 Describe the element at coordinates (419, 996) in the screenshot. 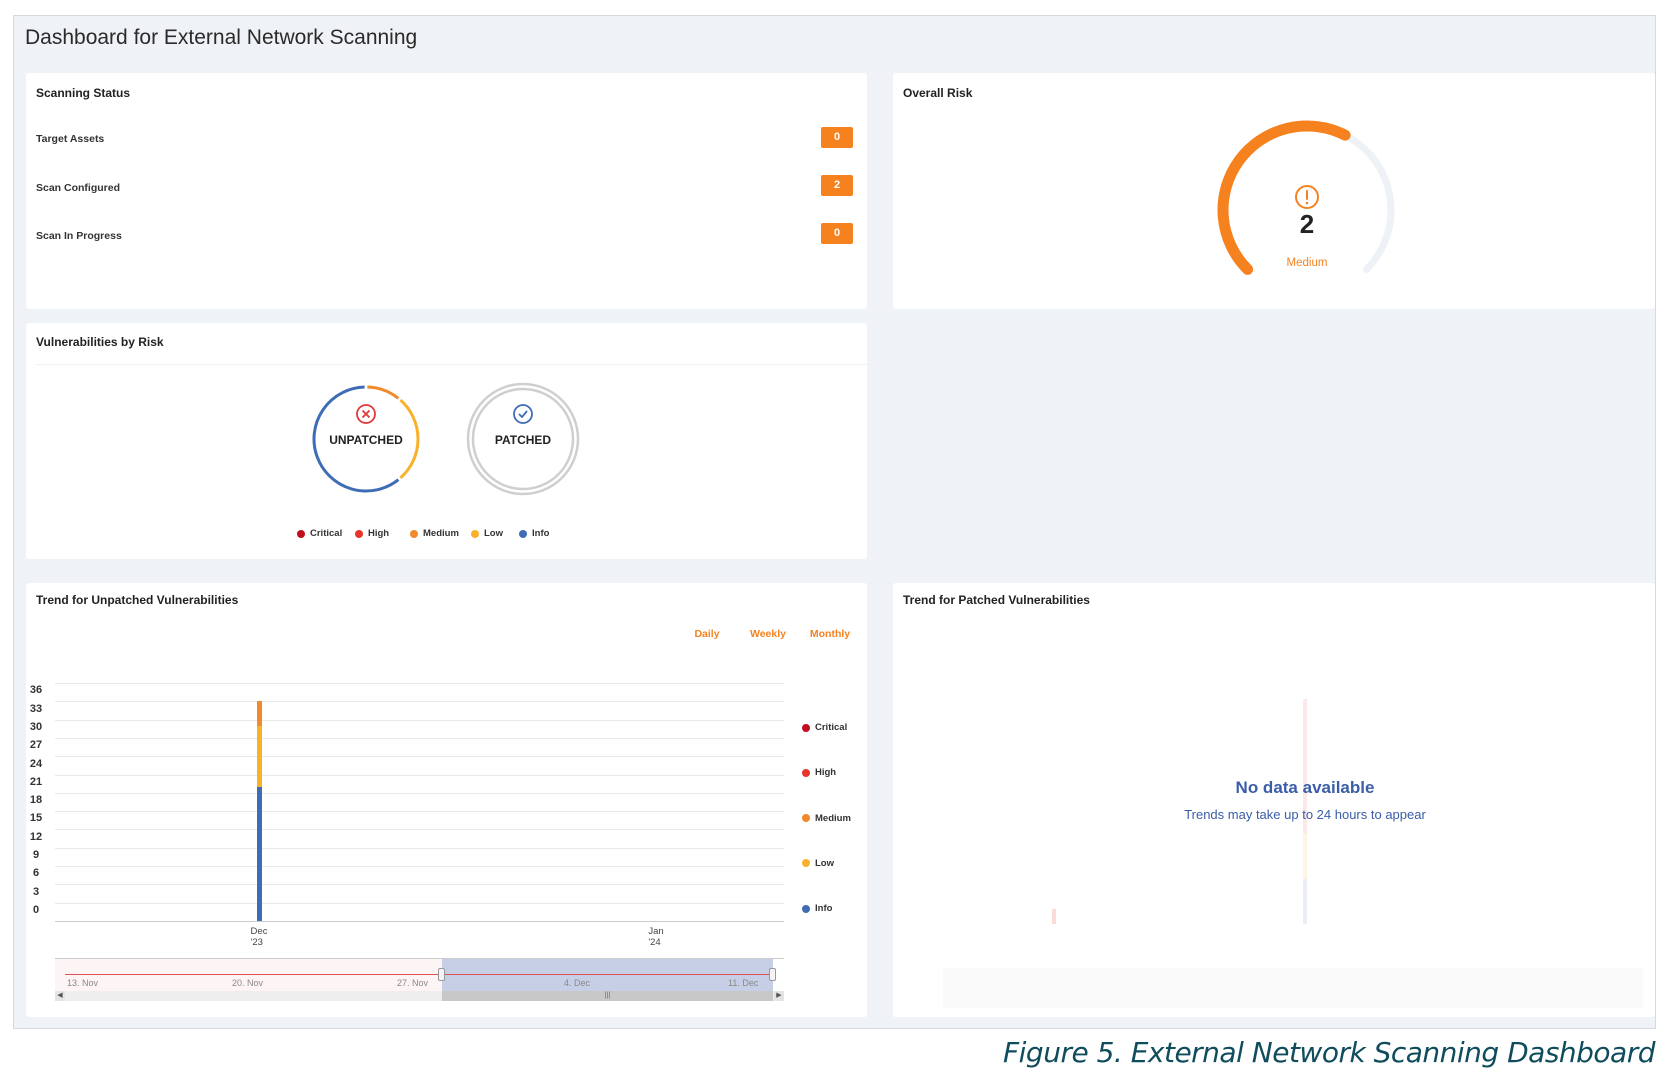

I see `navigator-scrollbar: ◀ ||| ▶` at that location.